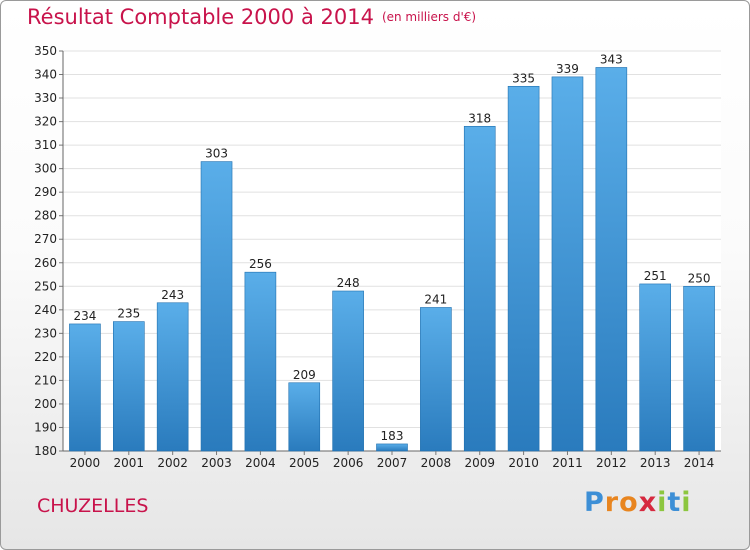 Image resolution: width=750 pixels, height=550 pixels. What do you see at coordinates (45, 169) in the screenshot?
I see `y-tick-label: 300` at bounding box center [45, 169].